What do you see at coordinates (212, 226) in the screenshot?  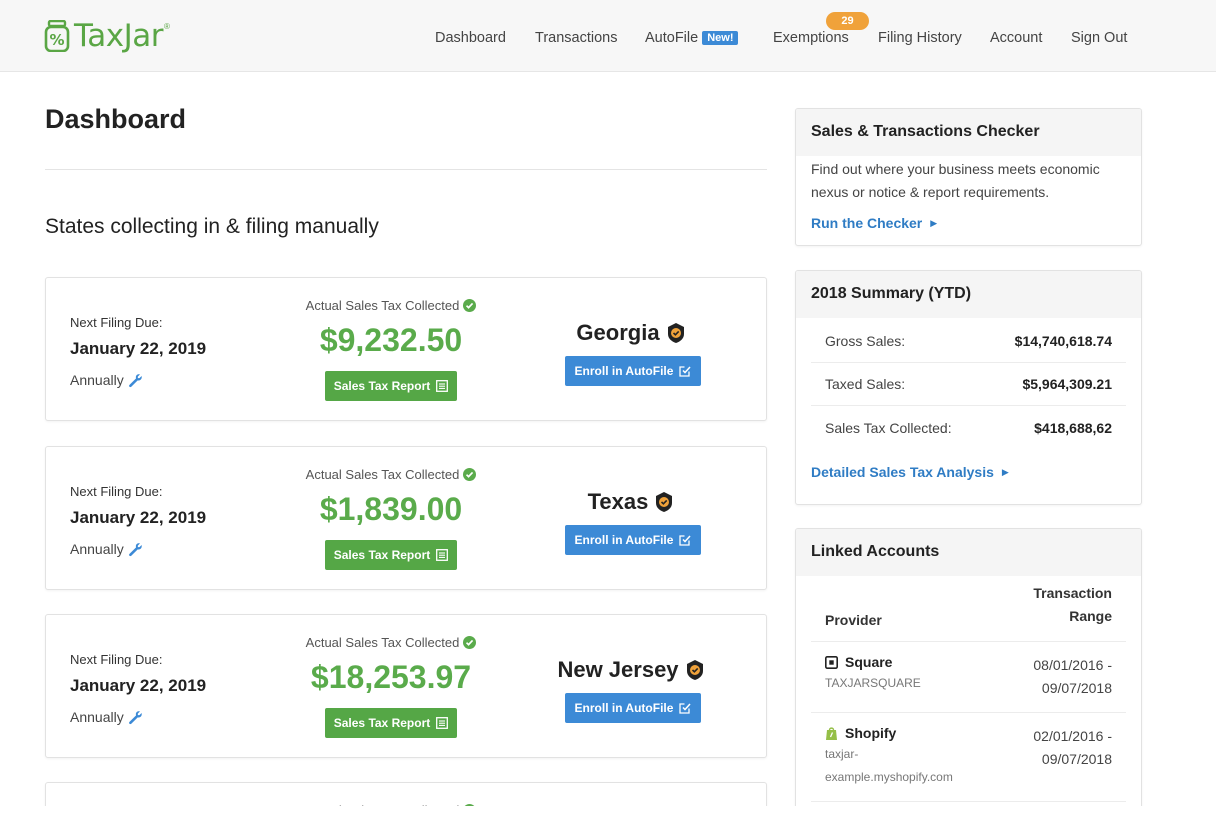 I see `section-title: States collecting in & filing manually` at bounding box center [212, 226].